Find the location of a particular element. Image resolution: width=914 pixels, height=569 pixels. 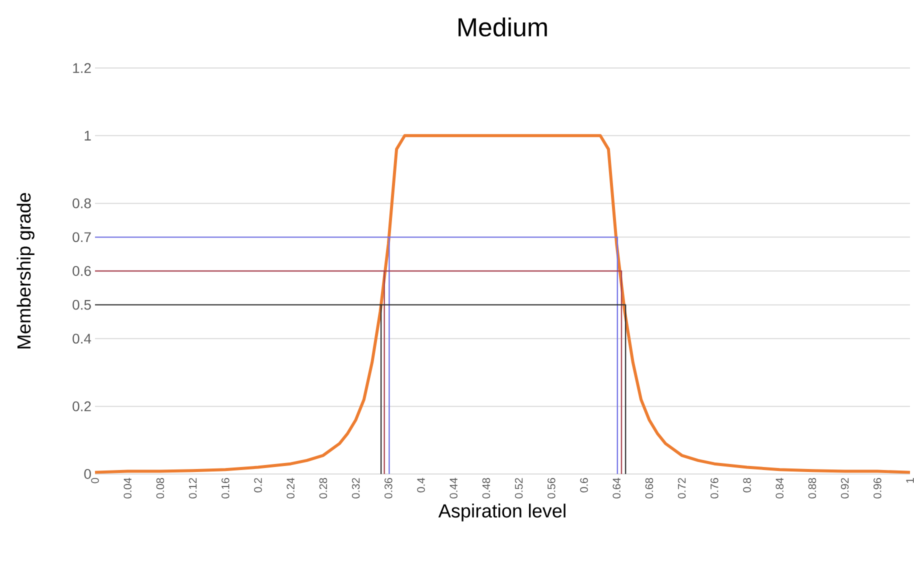

y-tick-label: 0.7 is located at coordinates (81, 237).